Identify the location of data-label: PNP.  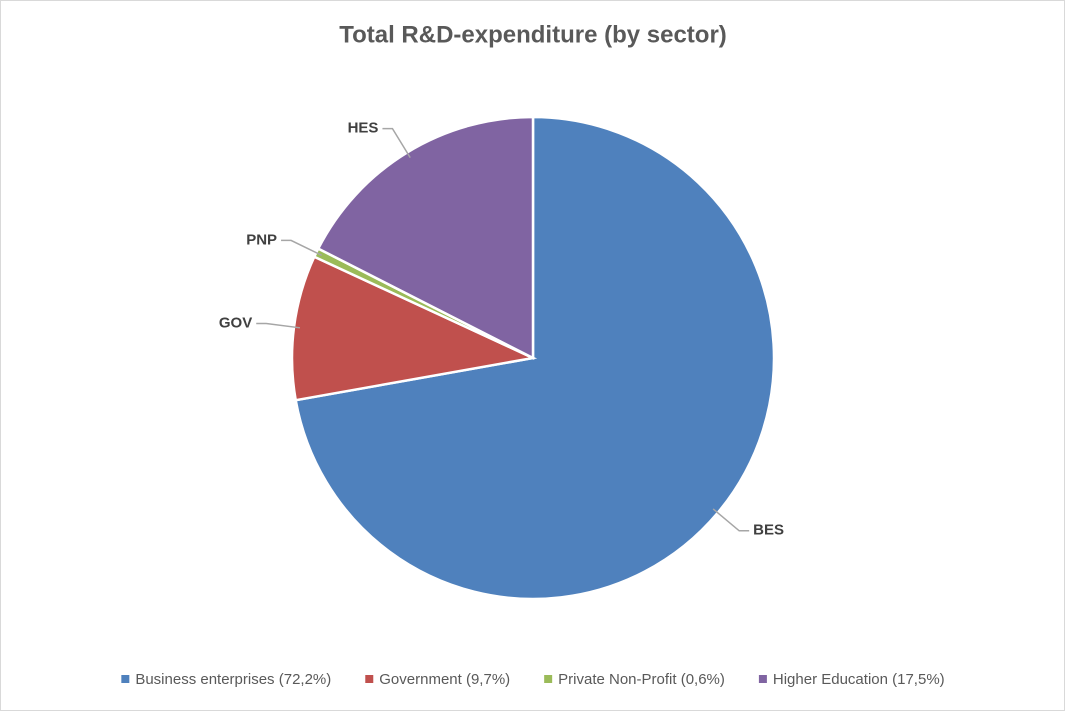
(261, 239).